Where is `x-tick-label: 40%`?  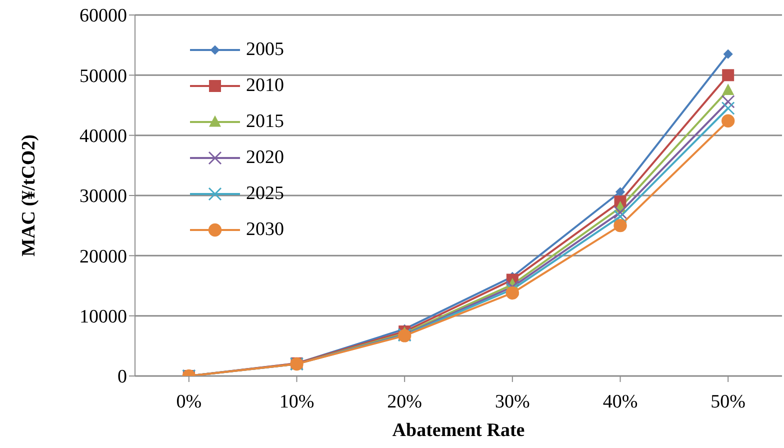 x-tick-label: 40% is located at coordinates (620, 401).